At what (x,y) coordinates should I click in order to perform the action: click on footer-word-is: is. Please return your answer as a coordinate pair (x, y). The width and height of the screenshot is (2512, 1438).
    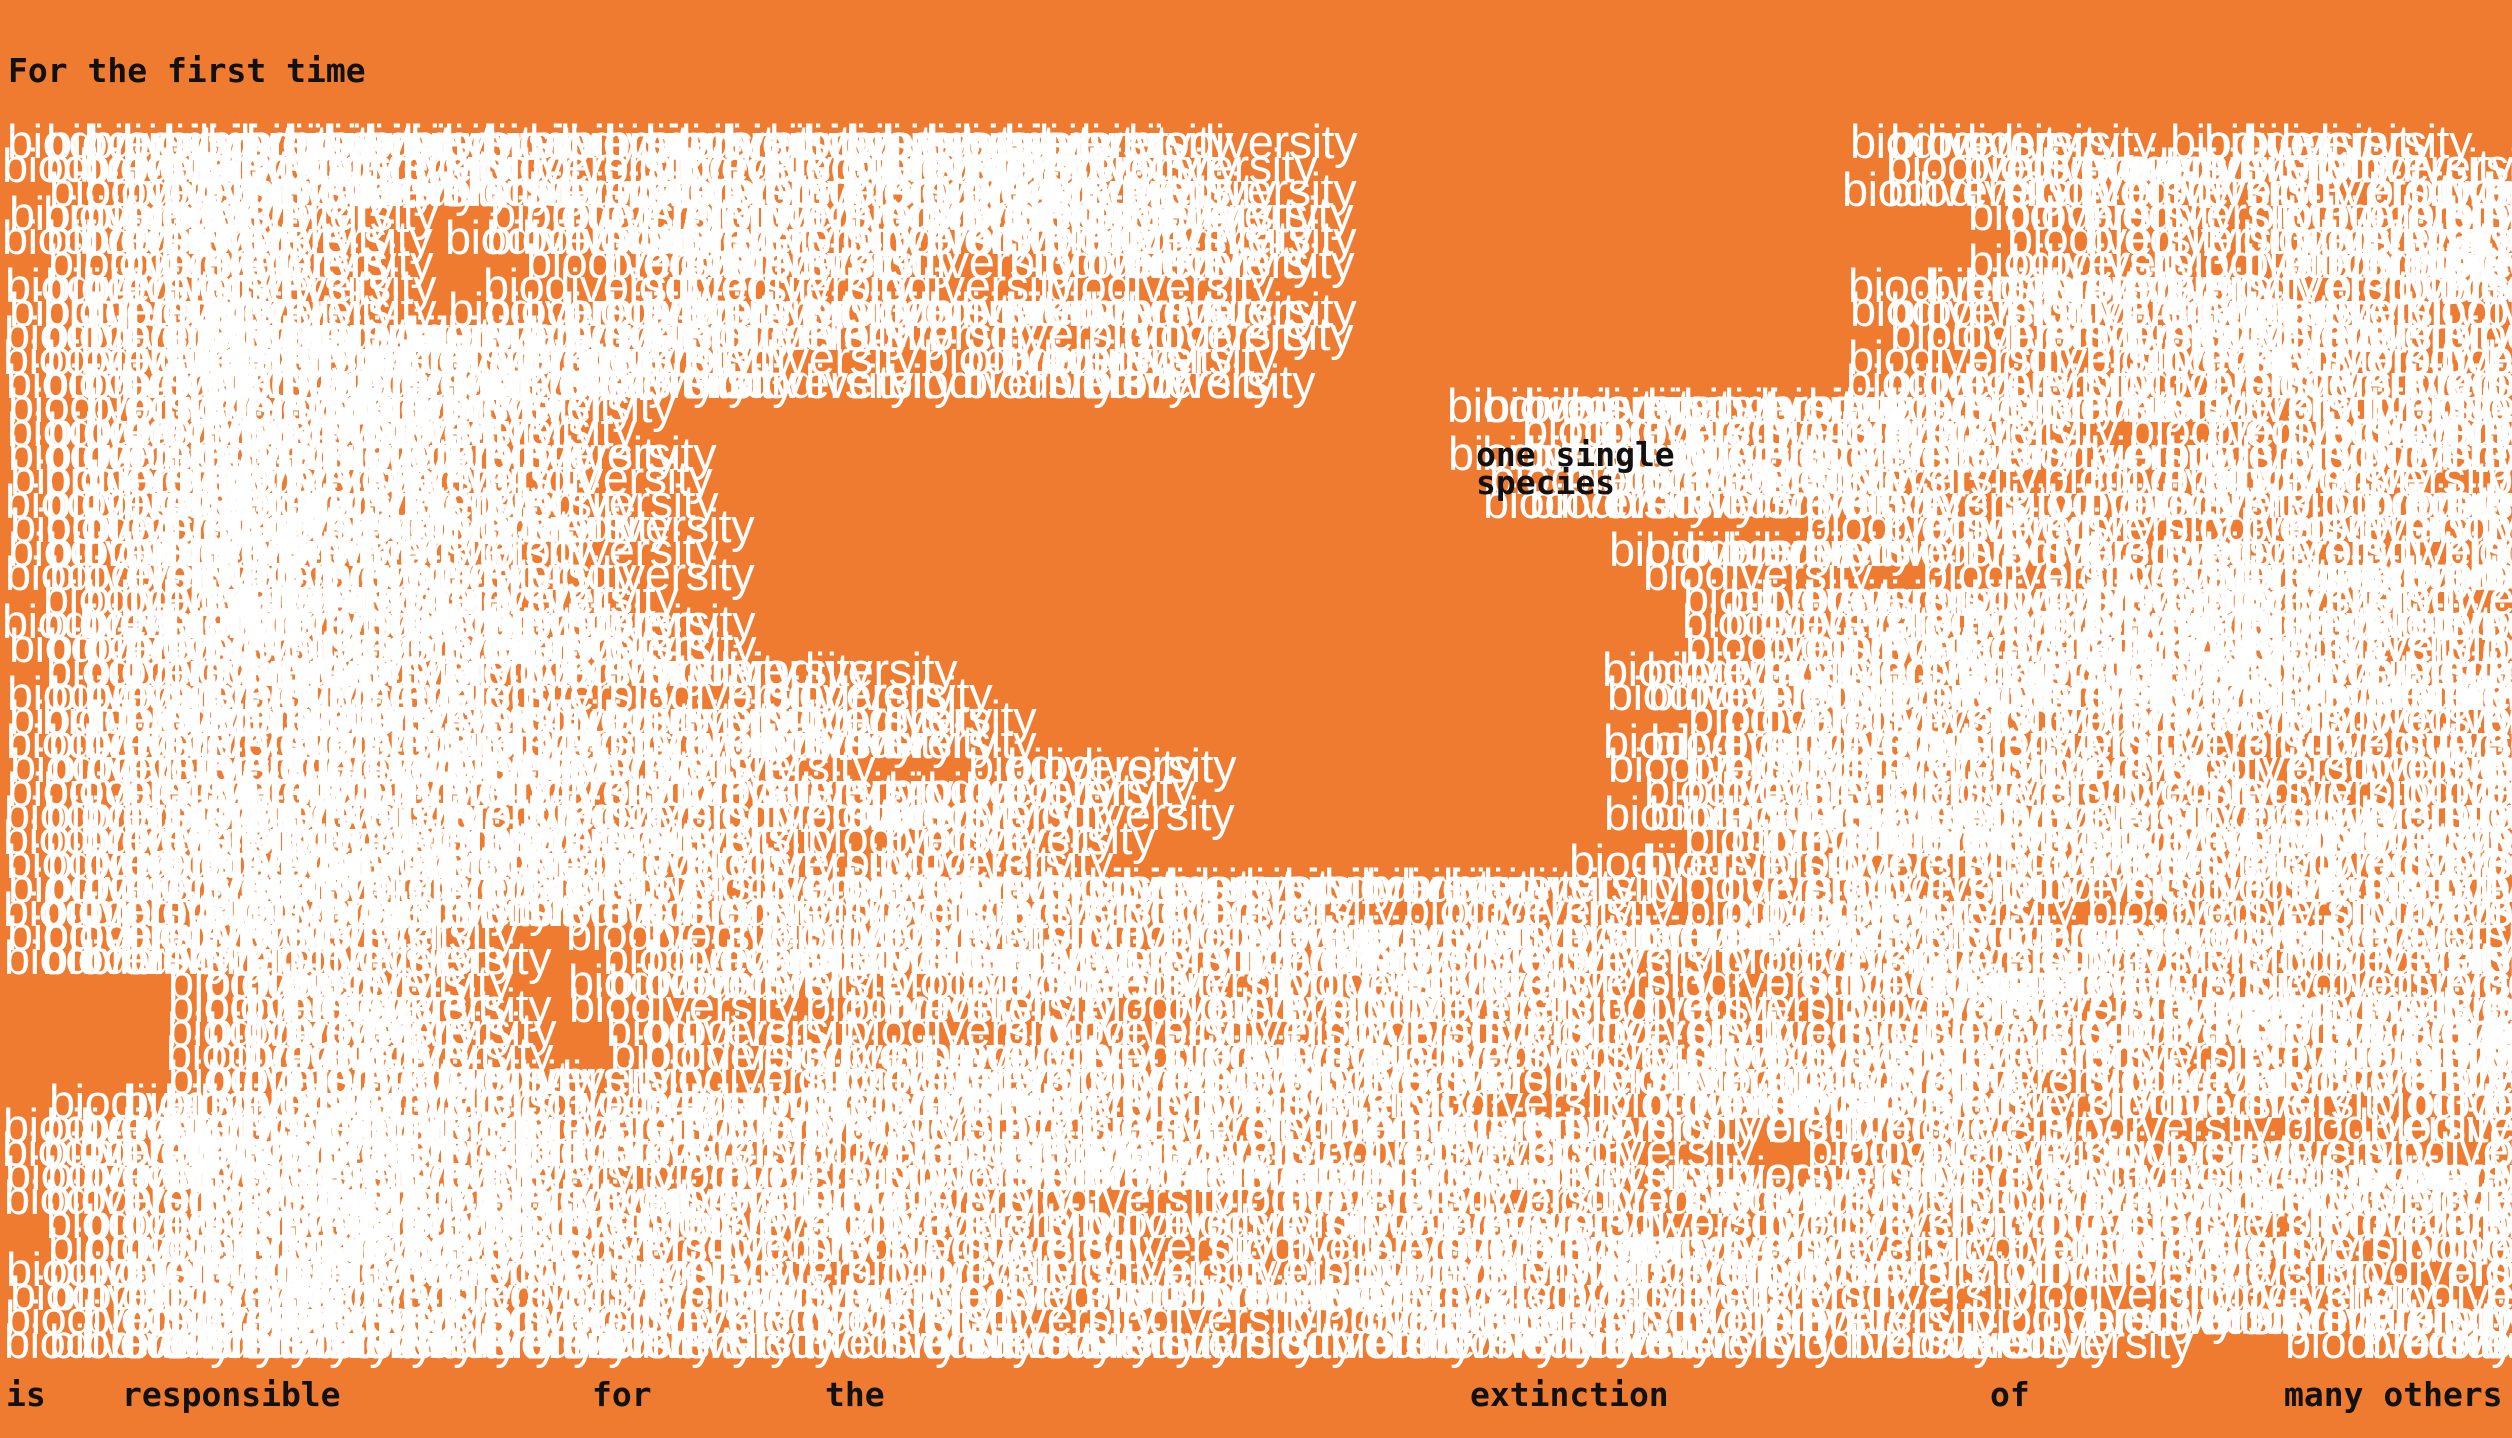
    Looking at the image, I should click on (26, 1394).